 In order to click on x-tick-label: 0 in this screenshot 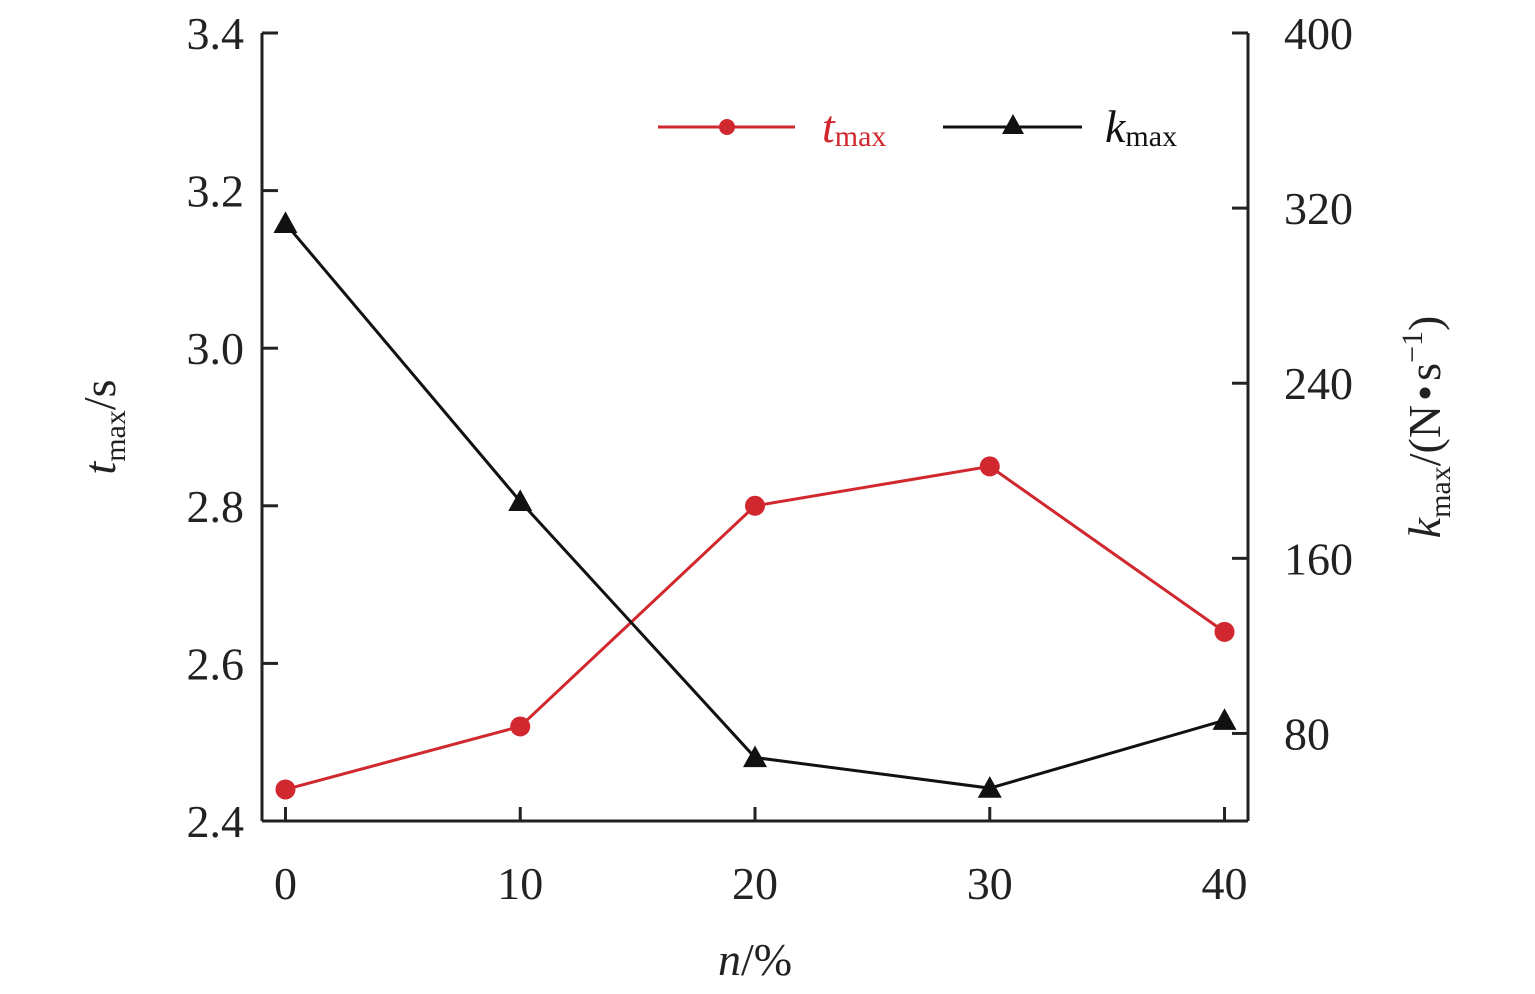, I will do `click(285, 883)`.